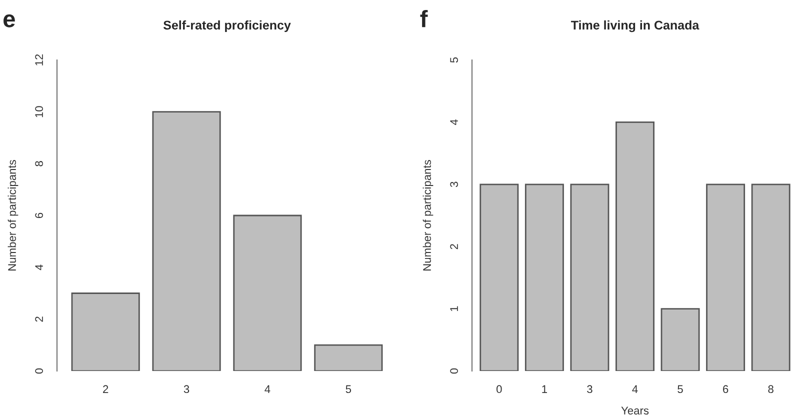  What do you see at coordinates (424, 19) in the screenshot?
I see `text: f` at bounding box center [424, 19].